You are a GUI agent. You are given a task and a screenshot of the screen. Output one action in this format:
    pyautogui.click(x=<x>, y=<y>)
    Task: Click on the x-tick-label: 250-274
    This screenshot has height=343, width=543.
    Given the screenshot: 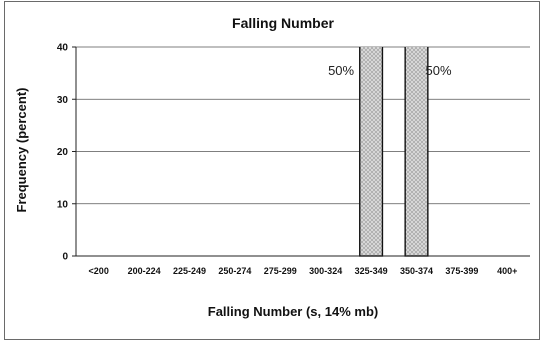 What is the action you would take?
    pyautogui.click(x=234, y=271)
    